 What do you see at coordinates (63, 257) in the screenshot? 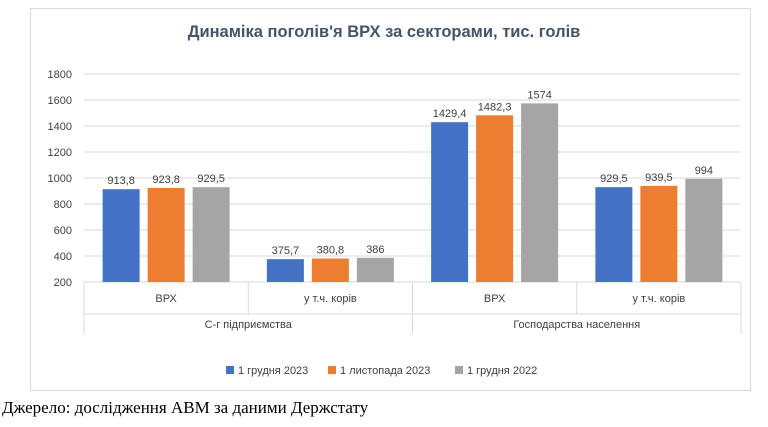
I see `y-tick-label: 400` at bounding box center [63, 257].